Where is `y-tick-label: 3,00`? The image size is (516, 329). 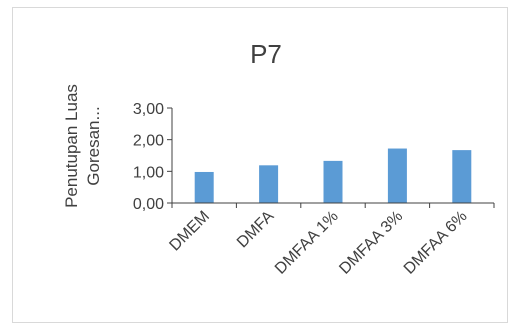
y-tick-label: 3,00 is located at coordinates (148, 109).